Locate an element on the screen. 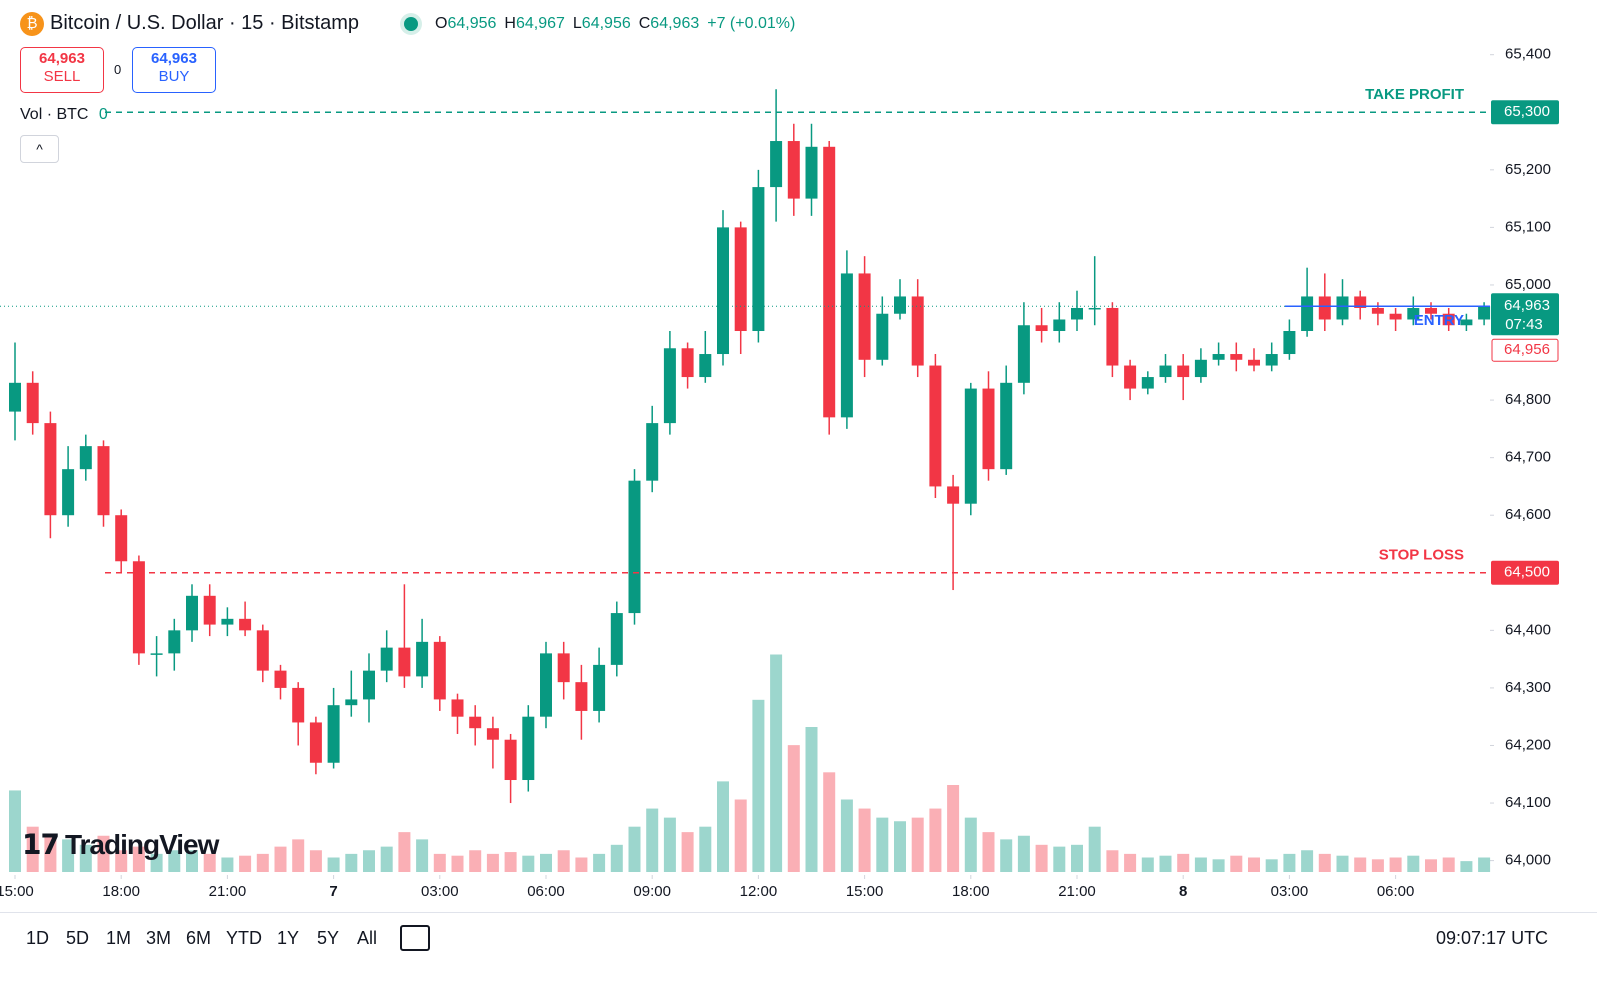 This screenshot has height=985, width=1597. ohlc-legend: O64,956 H64,967 L64,956 C64,963 +7 (+0.01%) is located at coordinates (615, 24).